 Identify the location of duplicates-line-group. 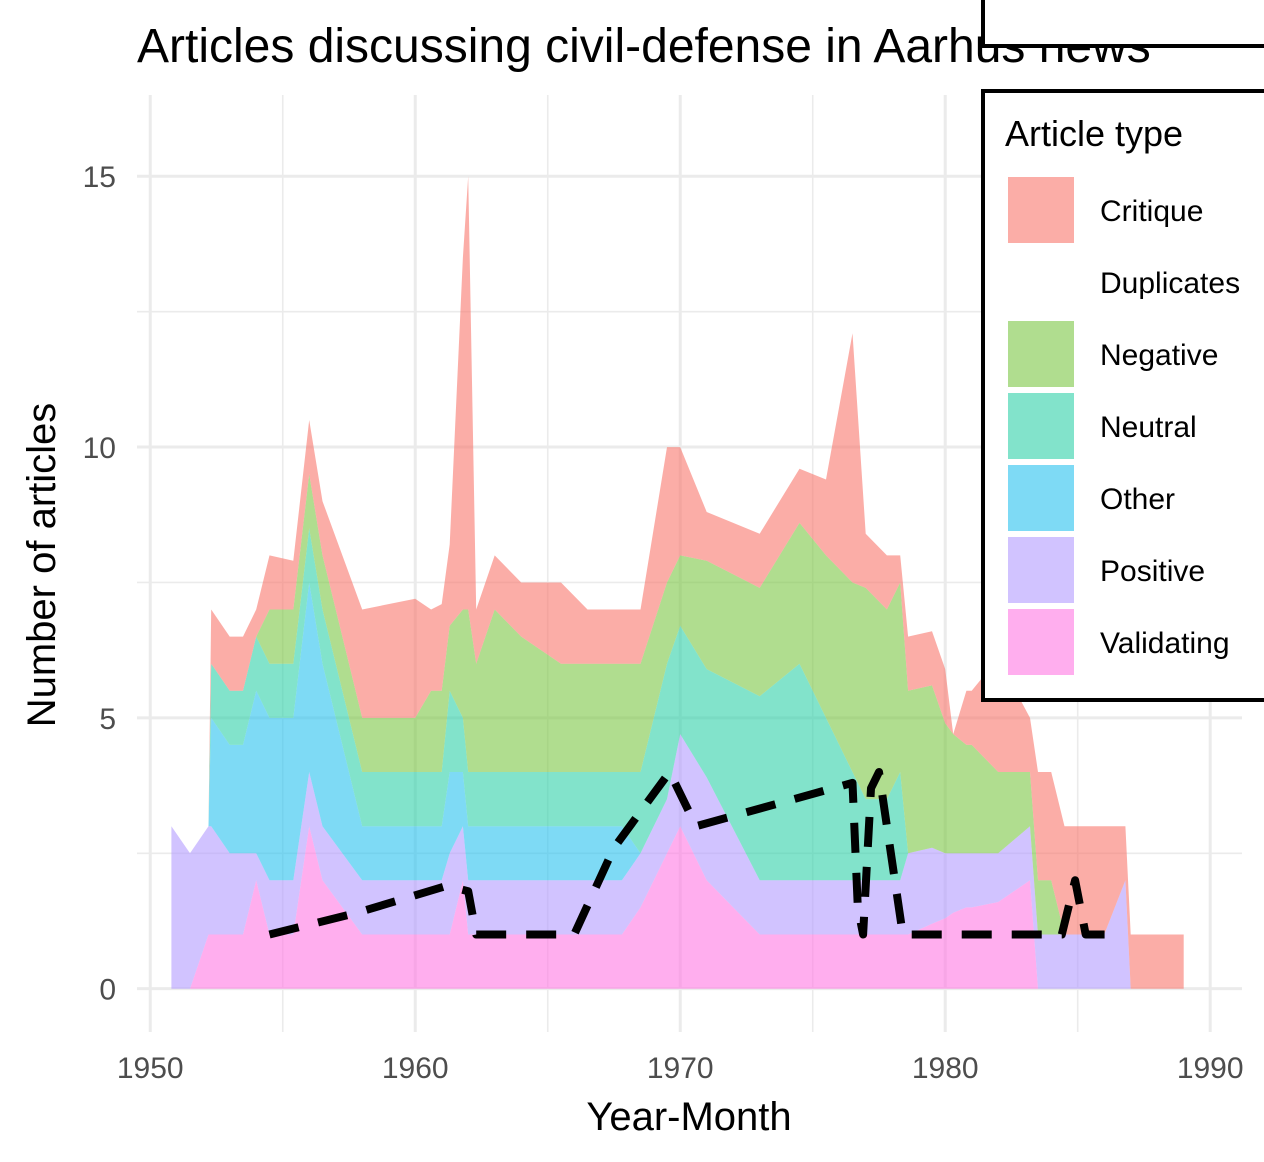
(693, 853).